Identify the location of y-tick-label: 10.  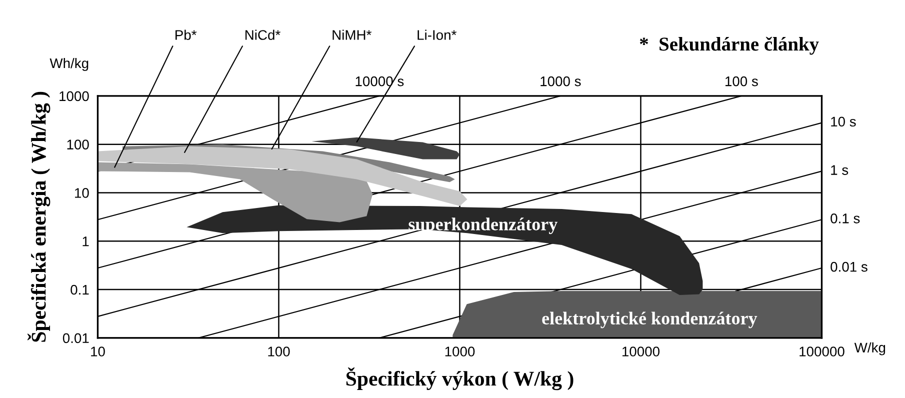
(82, 193).